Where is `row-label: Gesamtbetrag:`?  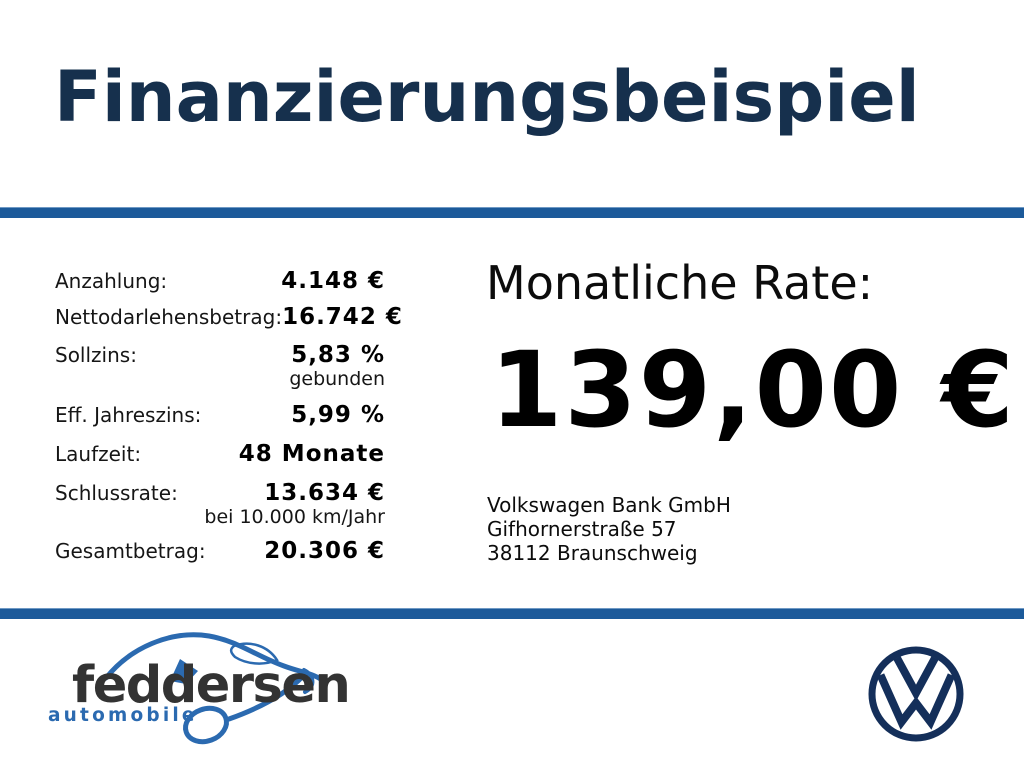
row-label: Gesamtbetrag: is located at coordinates (130, 551).